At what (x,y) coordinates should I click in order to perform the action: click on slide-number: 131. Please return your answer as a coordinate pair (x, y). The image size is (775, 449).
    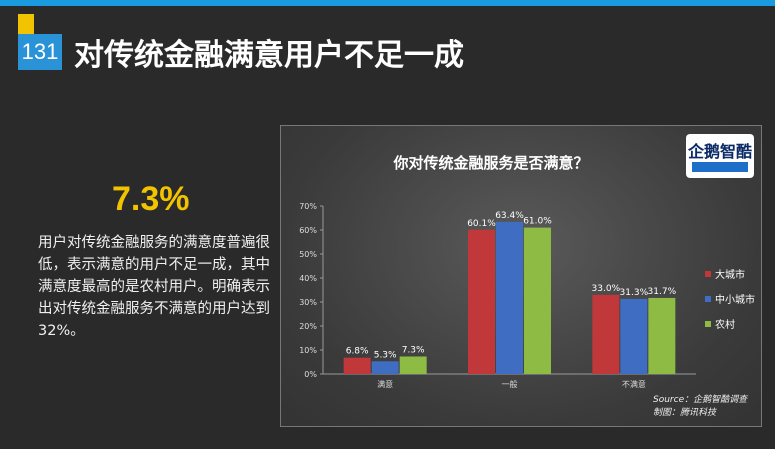
    Looking at the image, I should click on (40, 52).